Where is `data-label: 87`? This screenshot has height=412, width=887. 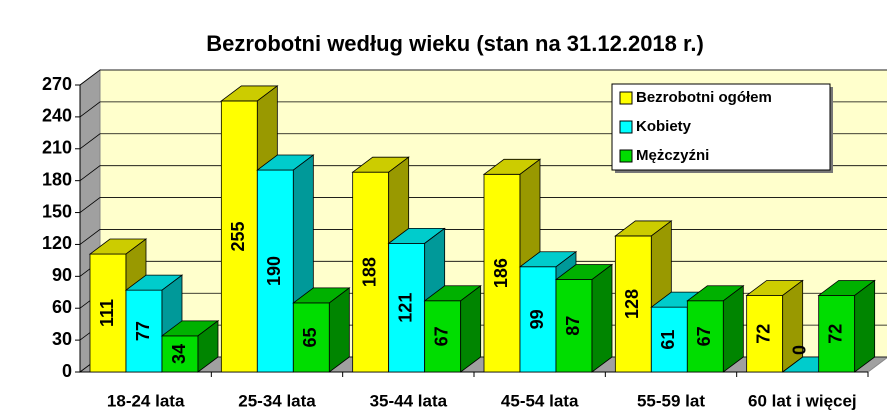
data-label: 87 is located at coordinates (573, 326).